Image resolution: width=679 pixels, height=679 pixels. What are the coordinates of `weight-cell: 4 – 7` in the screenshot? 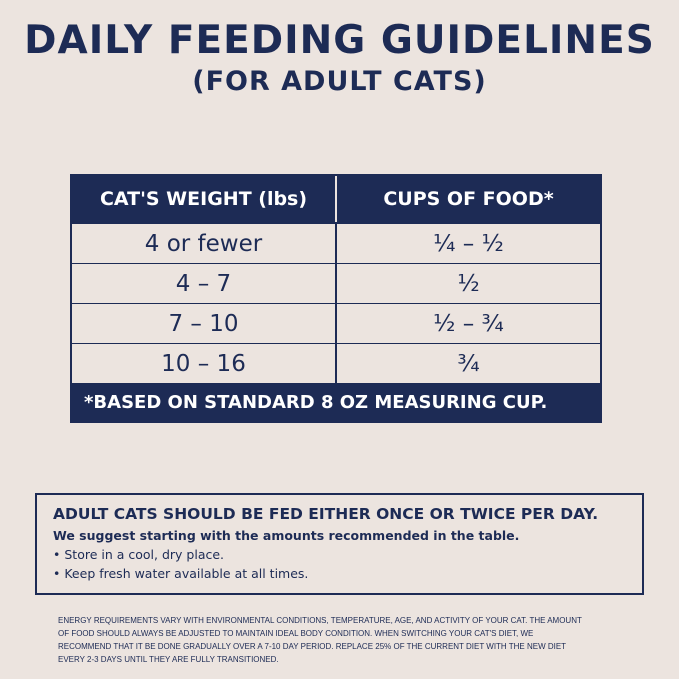 It's located at (204, 283).